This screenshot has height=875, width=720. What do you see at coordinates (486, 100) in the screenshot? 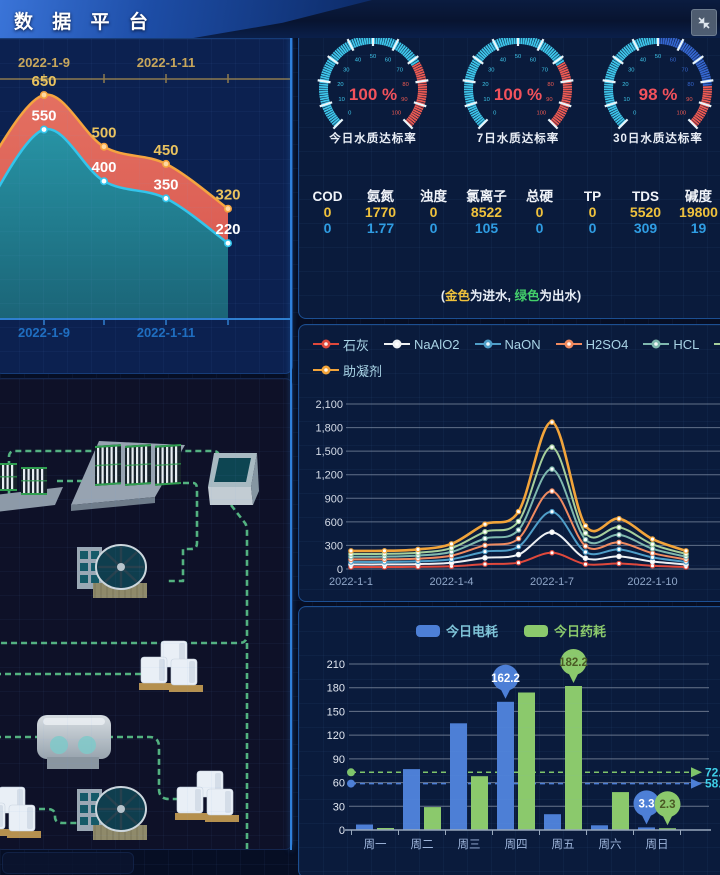
I see `gauge-tick-label: 10` at bounding box center [486, 100].